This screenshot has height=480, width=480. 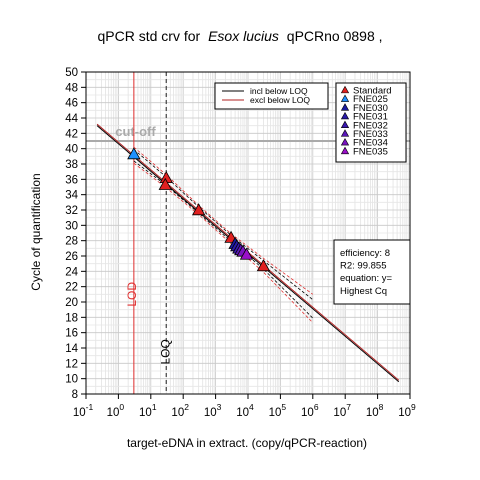 I want to click on y-tick-label: 8, so click(x=75, y=395).